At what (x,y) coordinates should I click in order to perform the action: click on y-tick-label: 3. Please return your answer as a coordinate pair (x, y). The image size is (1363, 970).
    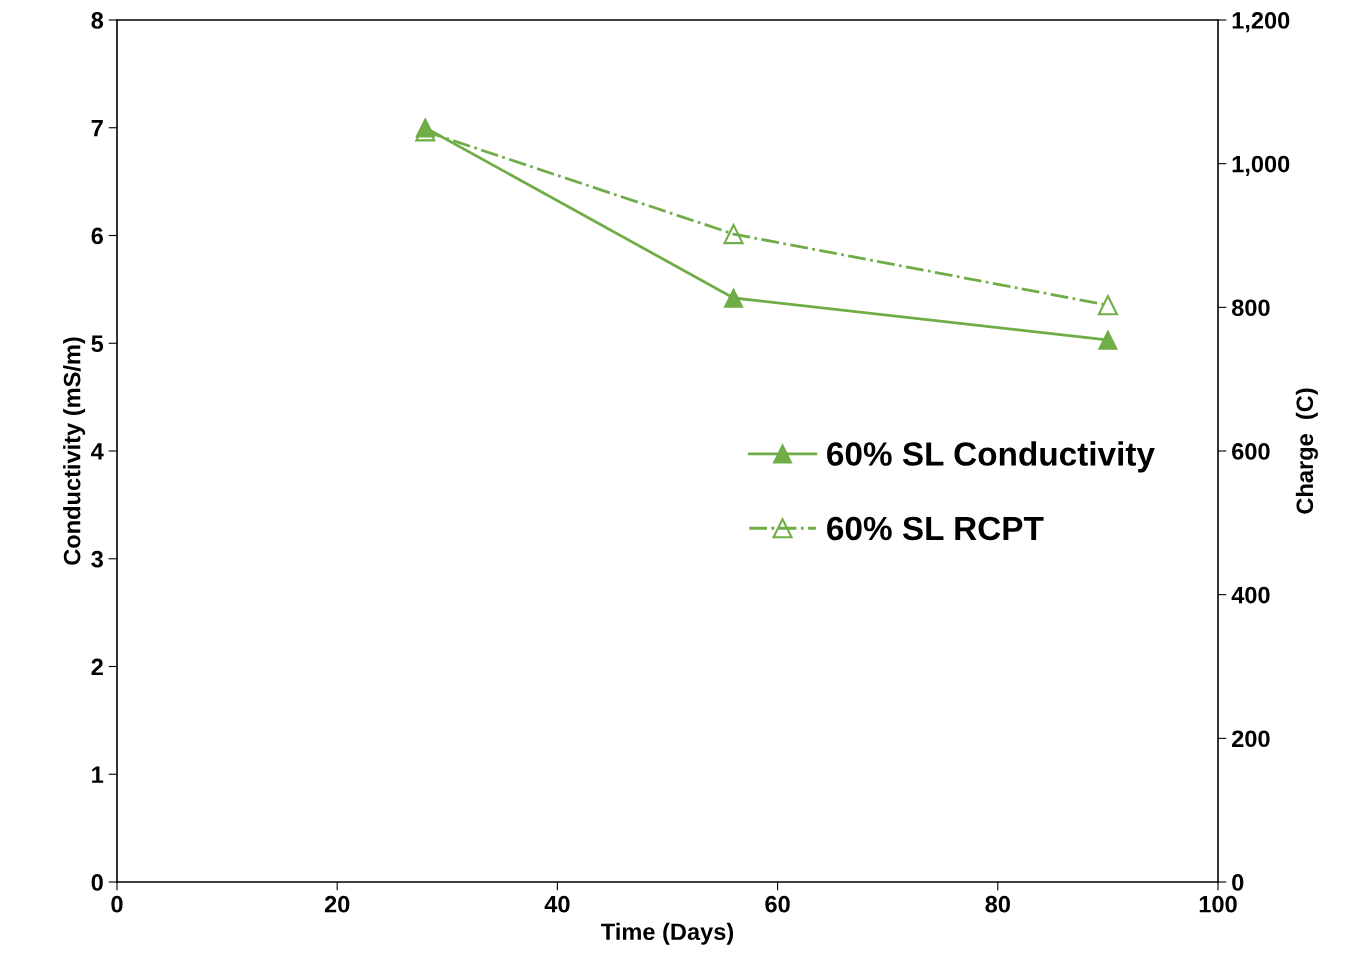
    Looking at the image, I should click on (97, 559).